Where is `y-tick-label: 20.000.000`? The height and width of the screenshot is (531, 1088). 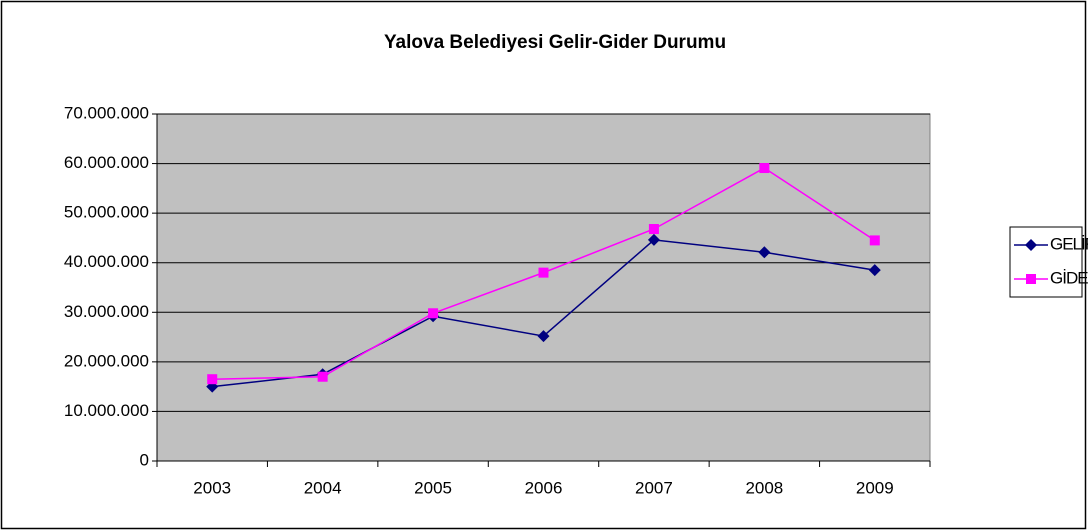 y-tick-label: 20.000.000 is located at coordinates (106, 360).